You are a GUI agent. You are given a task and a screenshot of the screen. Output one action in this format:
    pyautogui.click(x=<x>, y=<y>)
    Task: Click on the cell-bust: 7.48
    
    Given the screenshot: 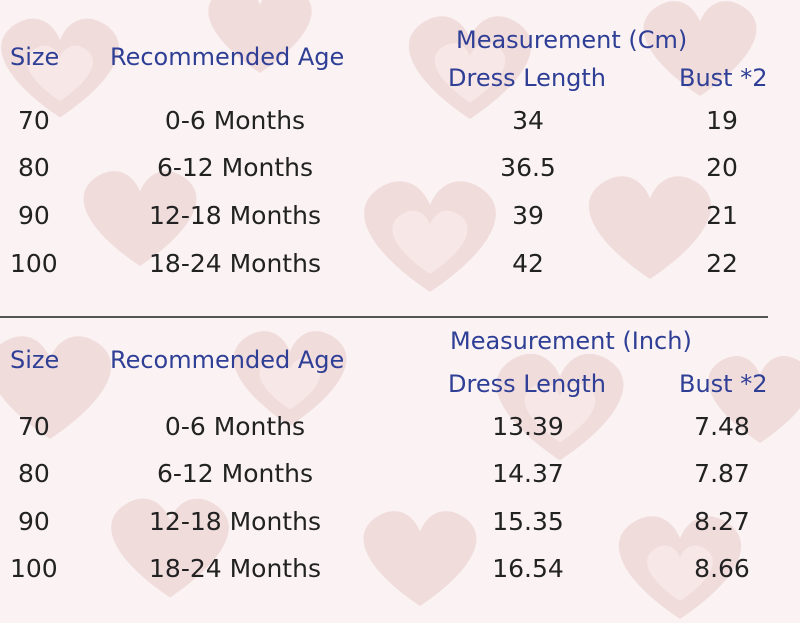 What is the action you would take?
    pyautogui.click(x=722, y=426)
    